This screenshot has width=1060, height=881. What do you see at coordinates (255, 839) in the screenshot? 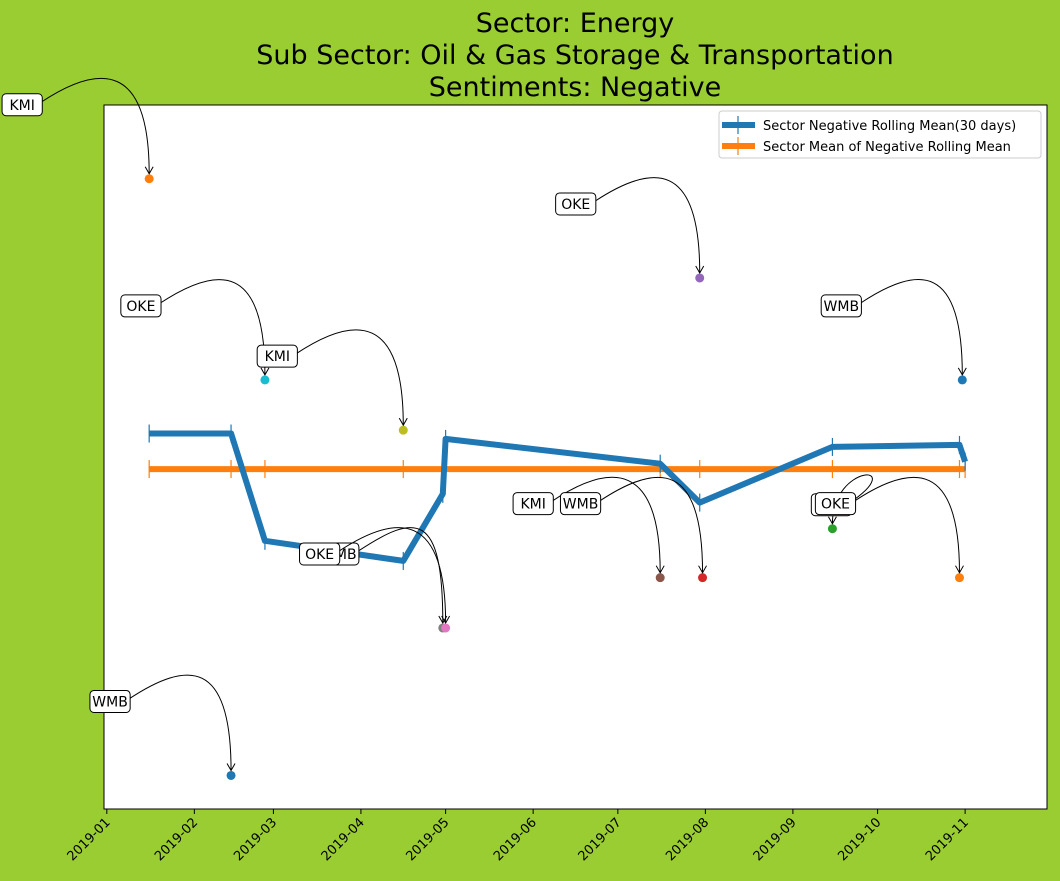
I see `x-tick-label: 2019-03` at bounding box center [255, 839].